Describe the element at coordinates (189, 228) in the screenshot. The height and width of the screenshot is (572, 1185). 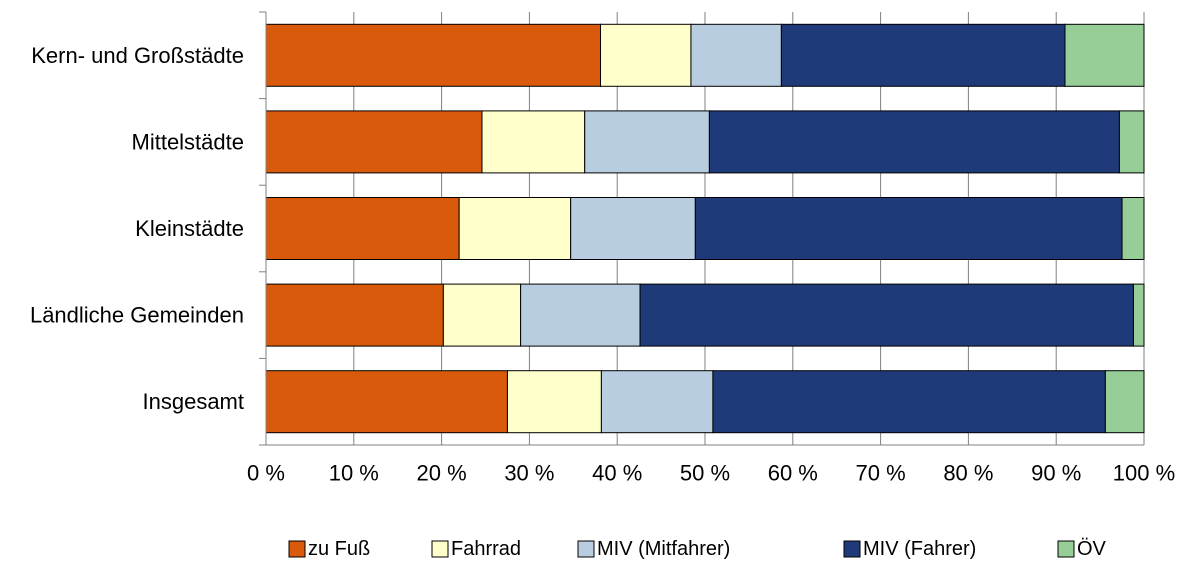
I see `category-label: Kleinstädte` at that location.